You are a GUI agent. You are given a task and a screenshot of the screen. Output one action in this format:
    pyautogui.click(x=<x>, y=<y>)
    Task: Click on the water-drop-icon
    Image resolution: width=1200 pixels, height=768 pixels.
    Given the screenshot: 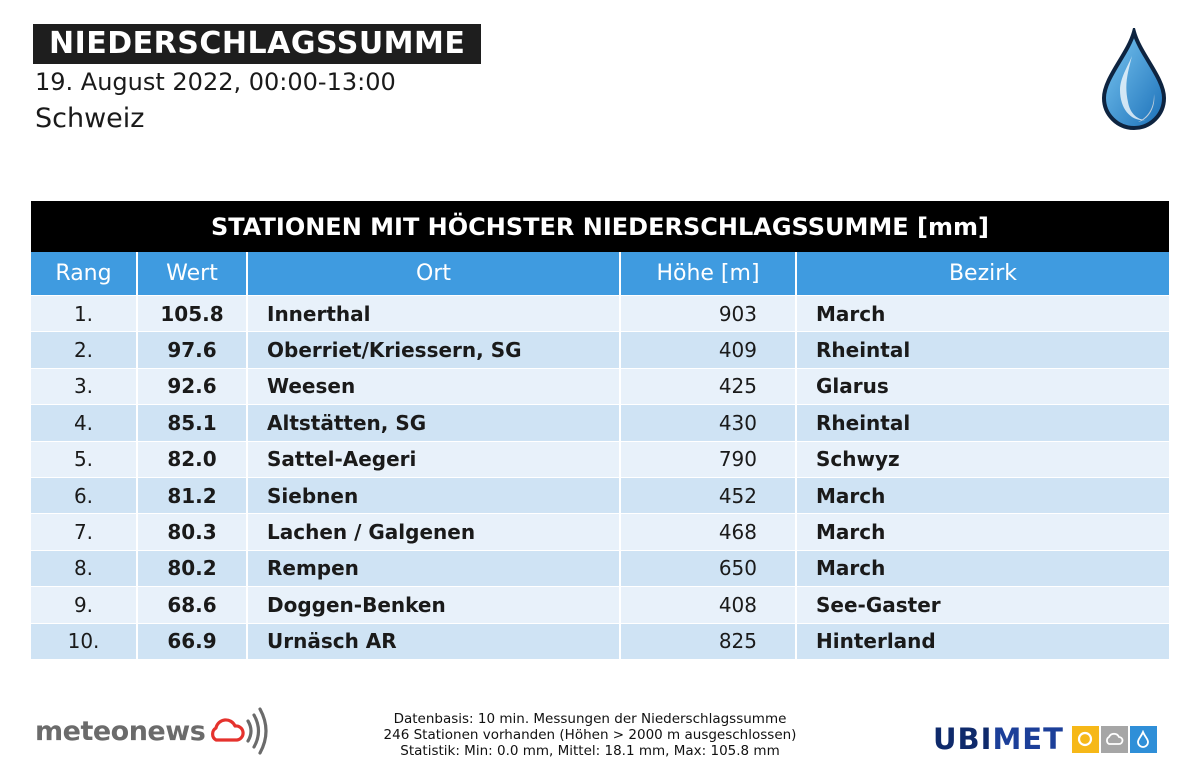 What is the action you would take?
    pyautogui.click(x=1134, y=79)
    